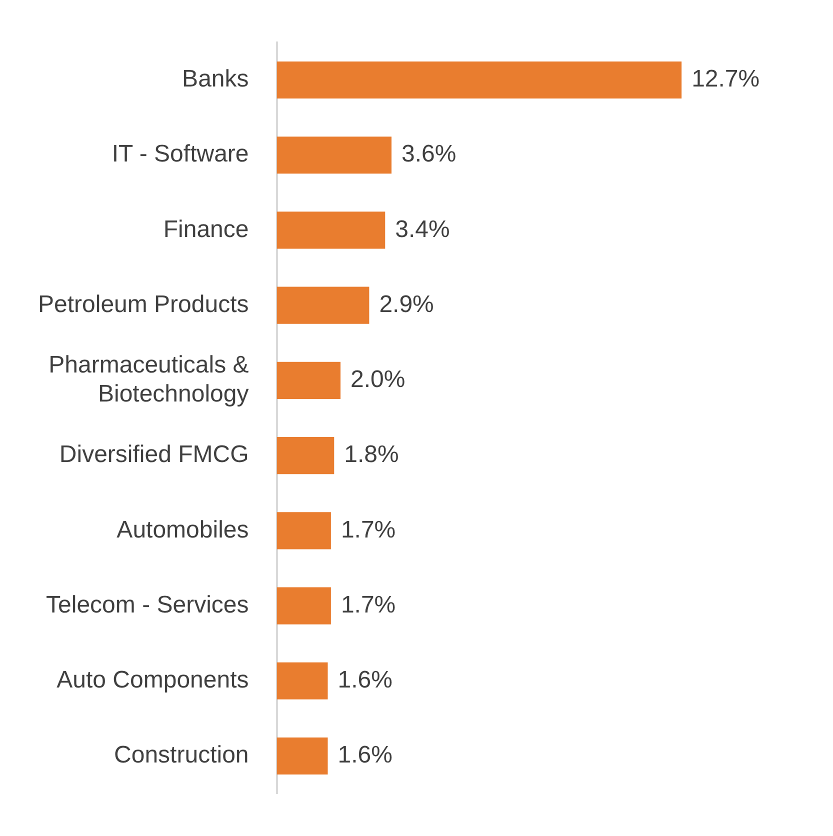 The width and height of the screenshot is (833, 836). Describe the element at coordinates (422, 229) in the screenshot. I see `data-label: 3.4%` at that location.